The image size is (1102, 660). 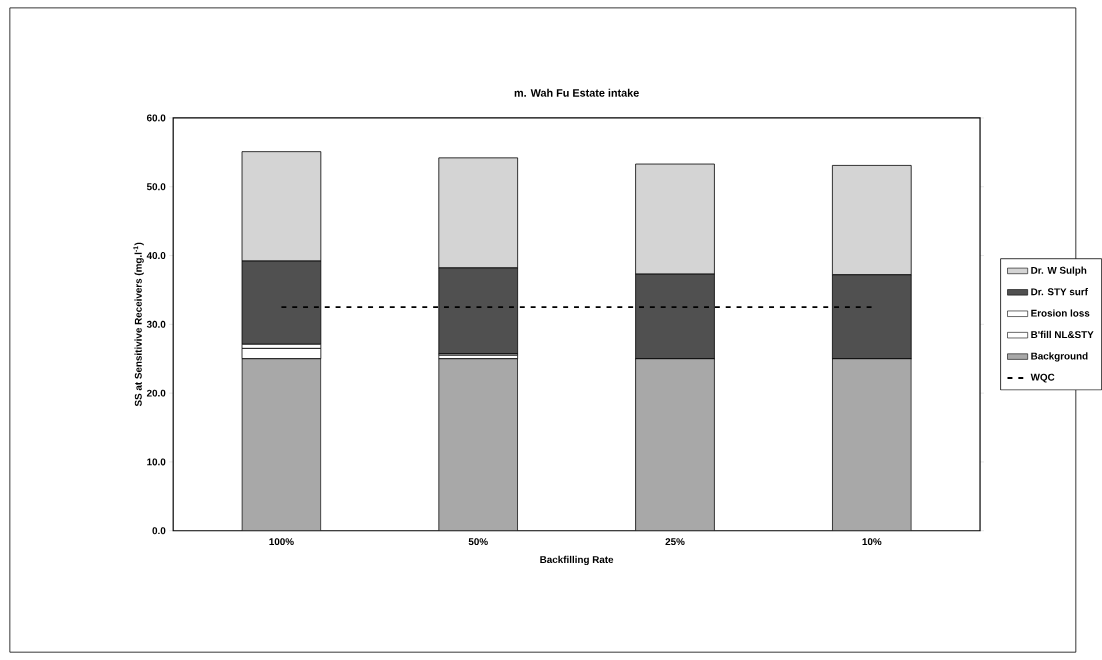 I want to click on y-tick-label: 30.0, so click(x=156, y=324).